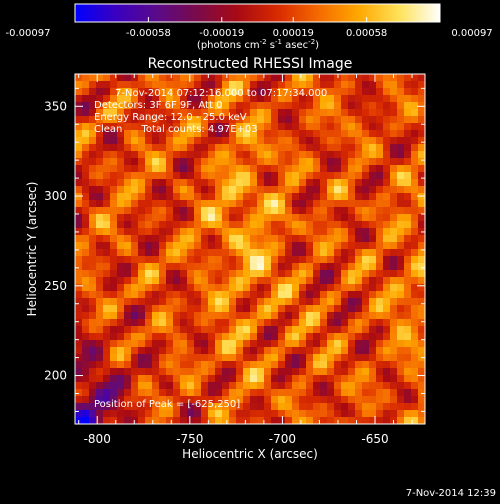 This screenshot has height=504, width=500. I want to click on annotation-detectors: Detectors: 3F 6F 9F, Att 0, so click(158, 105).